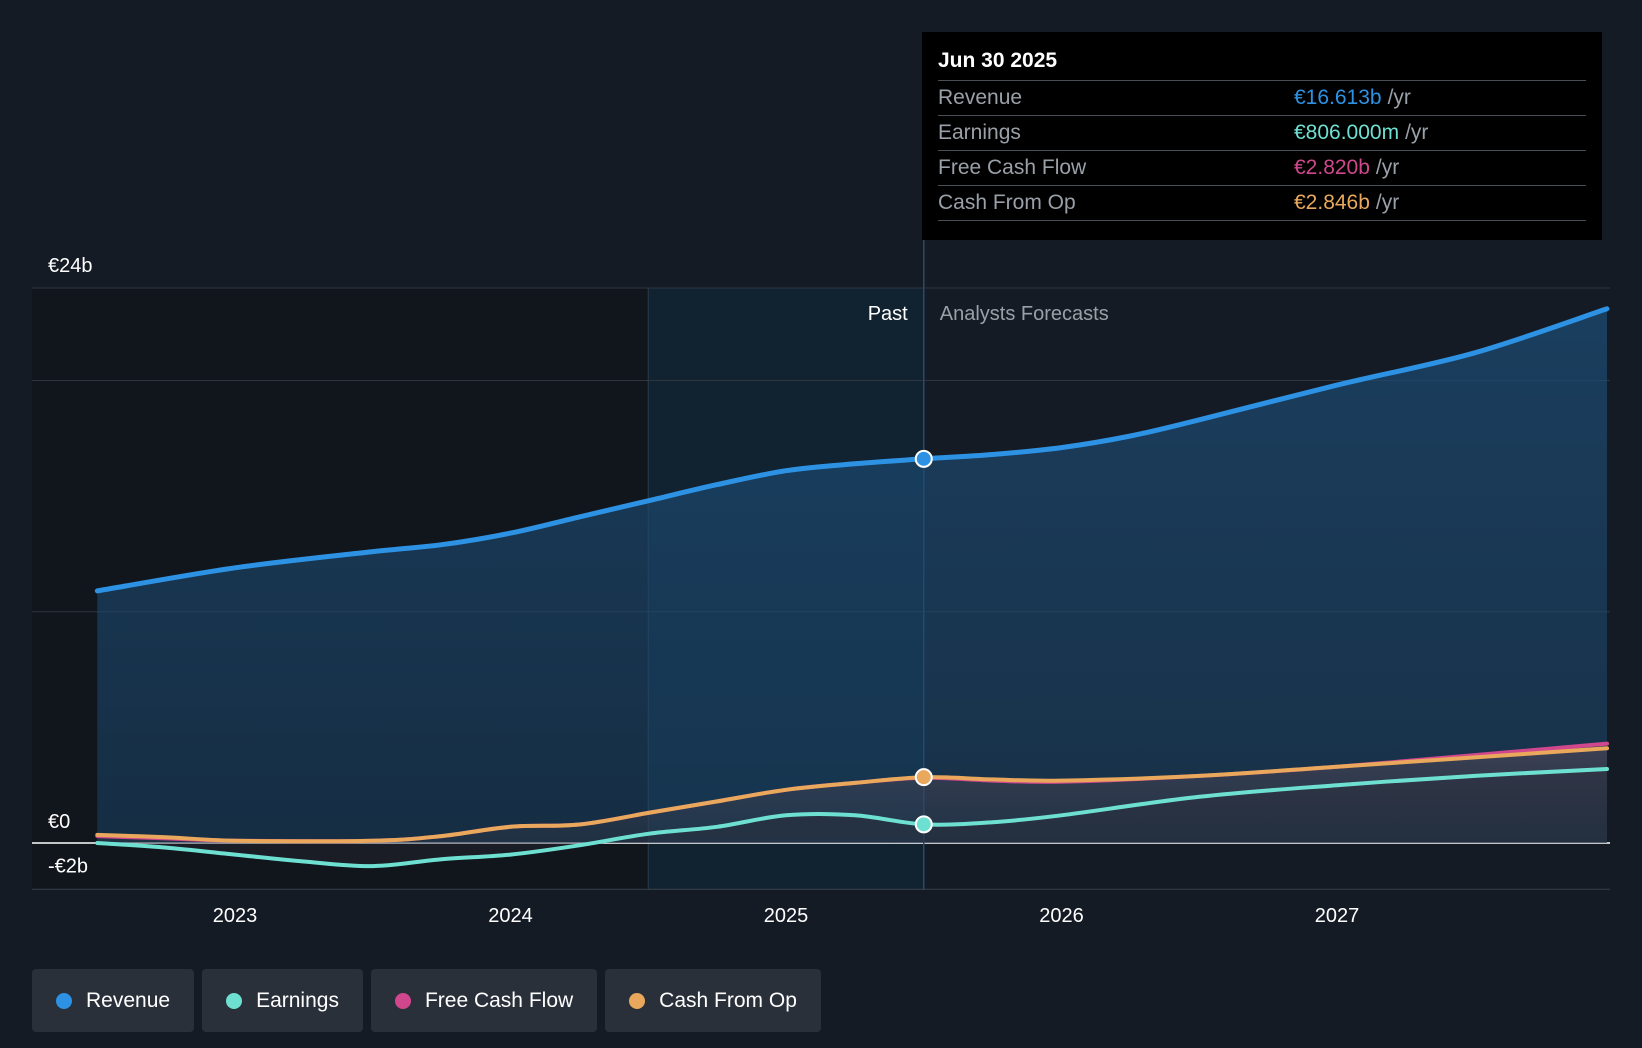 This screenshot has width=1642, height=1048. Describe the element at coordinates (234, 1000) in the screenshot. I see `earnings-dot-icon` at that location.